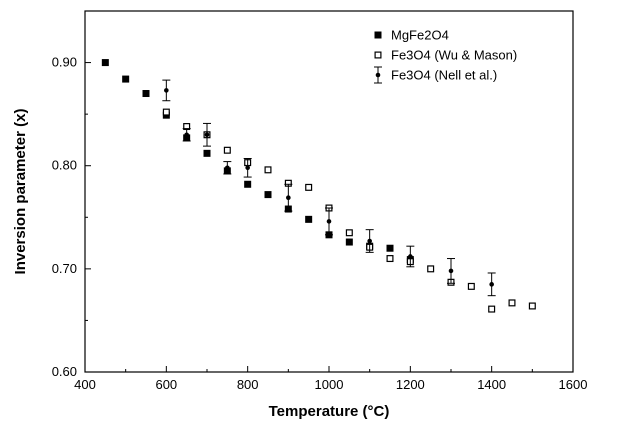 The image size is (623, 424). Describe the element at coordinates (491, 384) in the screenshot. I see `x-tick-label: 1400` at that location.